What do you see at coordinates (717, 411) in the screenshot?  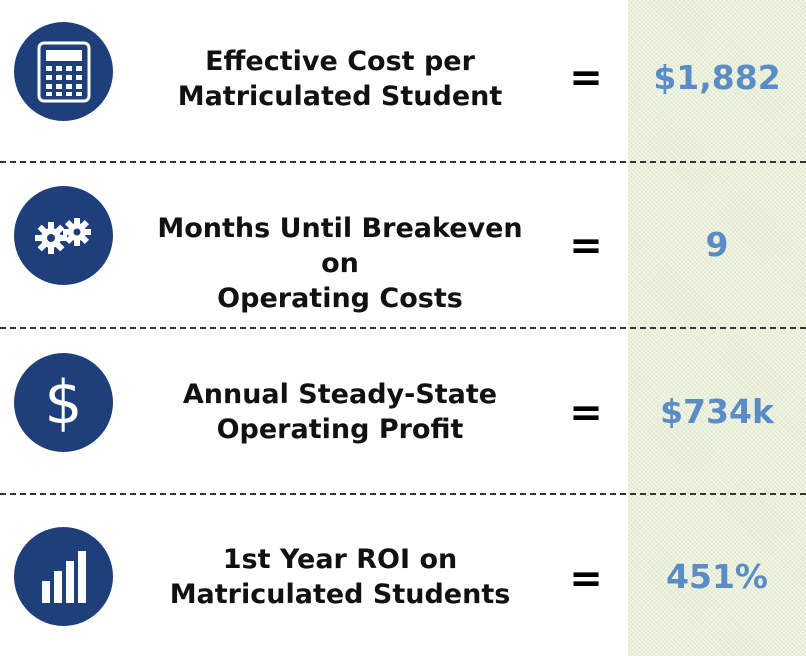 I see `metric-value: $734k` at bounding box center [717, 411].